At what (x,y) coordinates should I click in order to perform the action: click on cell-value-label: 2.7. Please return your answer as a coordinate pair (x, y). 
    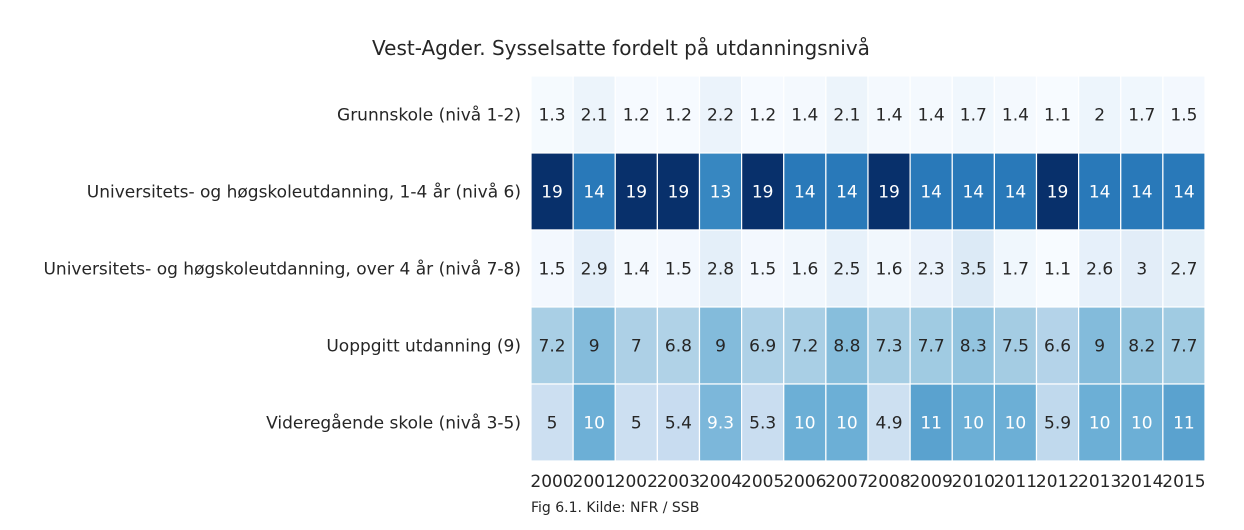
    Looking at the image, I should click on (1183, 270).